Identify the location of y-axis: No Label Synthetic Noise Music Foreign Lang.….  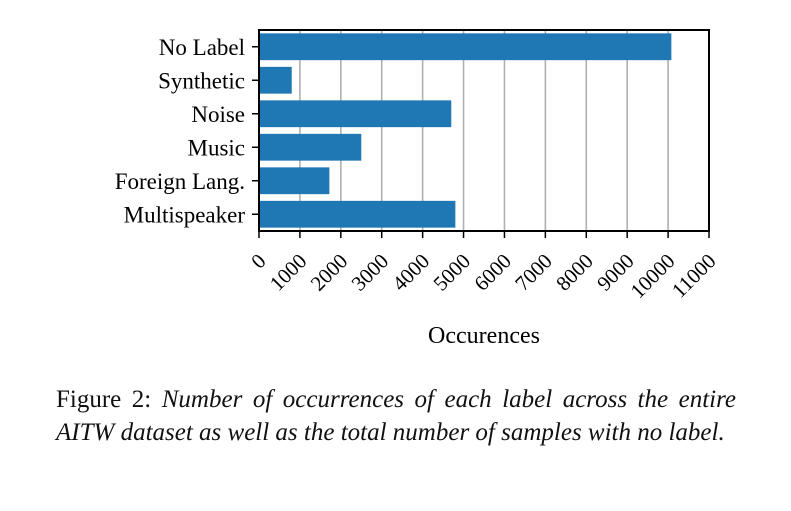
(187, 131).